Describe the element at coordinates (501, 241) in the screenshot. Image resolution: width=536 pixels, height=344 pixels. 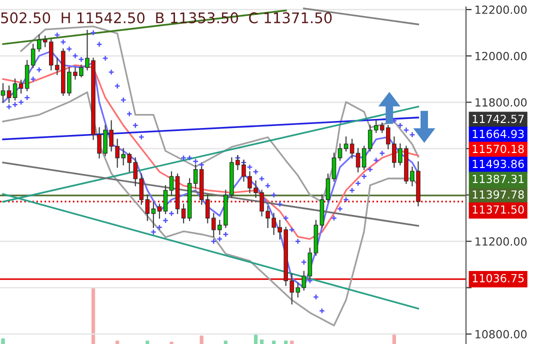
I see `y-tick-label: 11200.00` at that location.